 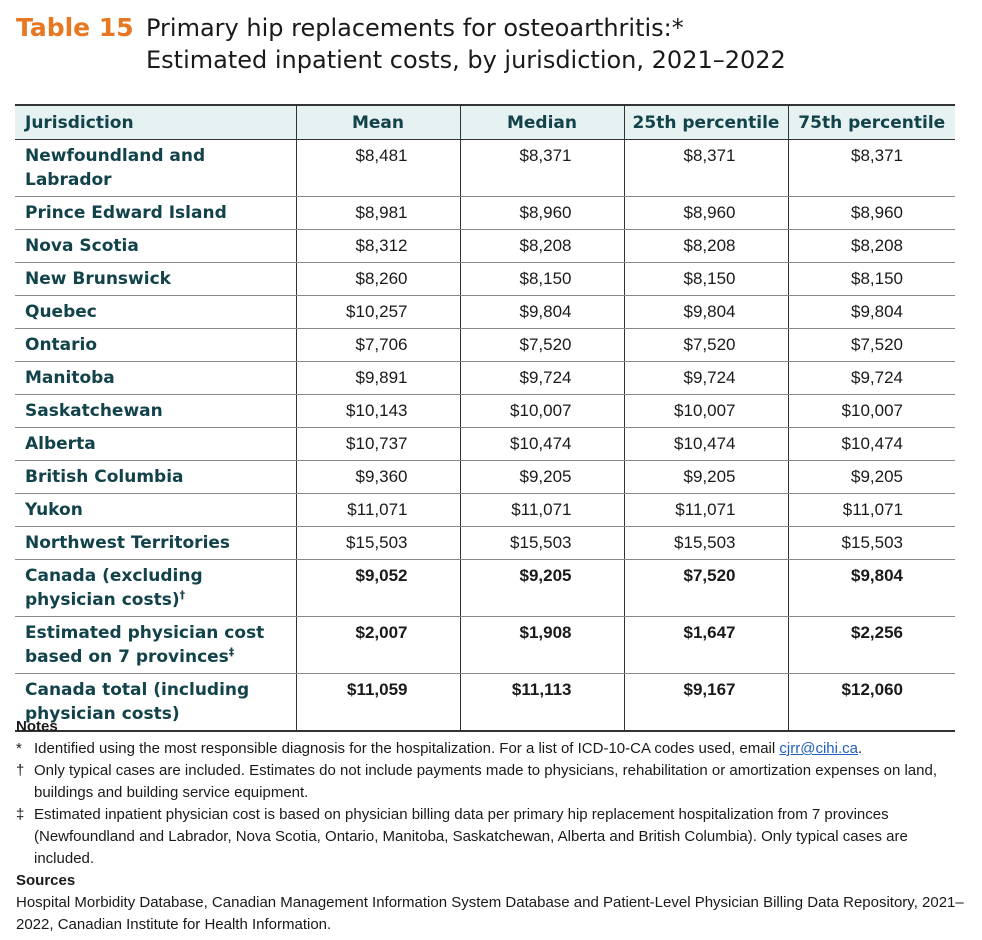 What do you see at coordinates (377, 345) in the screenshot?
I see `mean-cell: $7,706` at bounding box center [377, 345].